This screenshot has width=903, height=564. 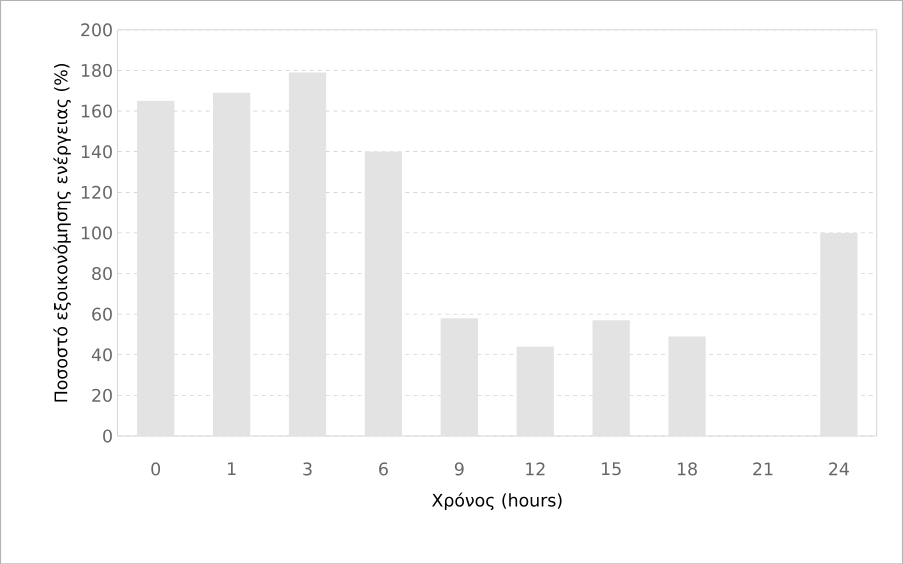 I want to click on y-tick-label: 120, so click(x=97, y=192).